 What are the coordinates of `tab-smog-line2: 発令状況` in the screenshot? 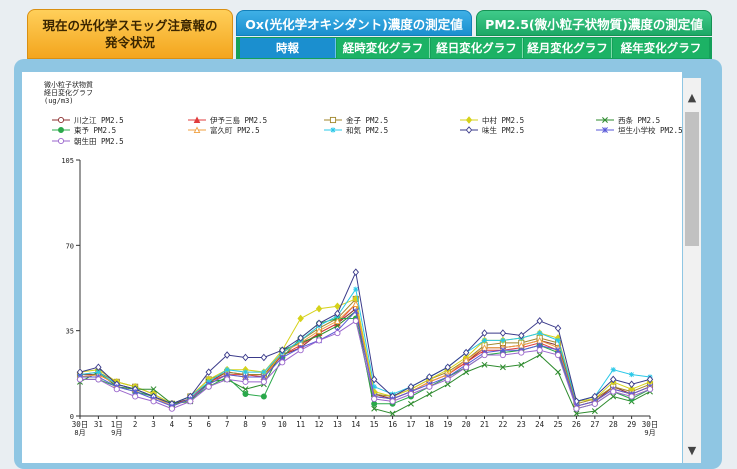 It's located at (129, 42).